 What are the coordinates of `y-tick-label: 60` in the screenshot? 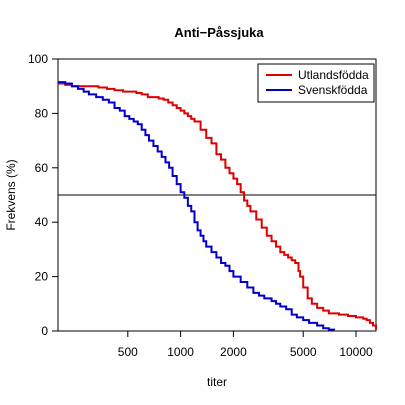 It's located at (42, 168).